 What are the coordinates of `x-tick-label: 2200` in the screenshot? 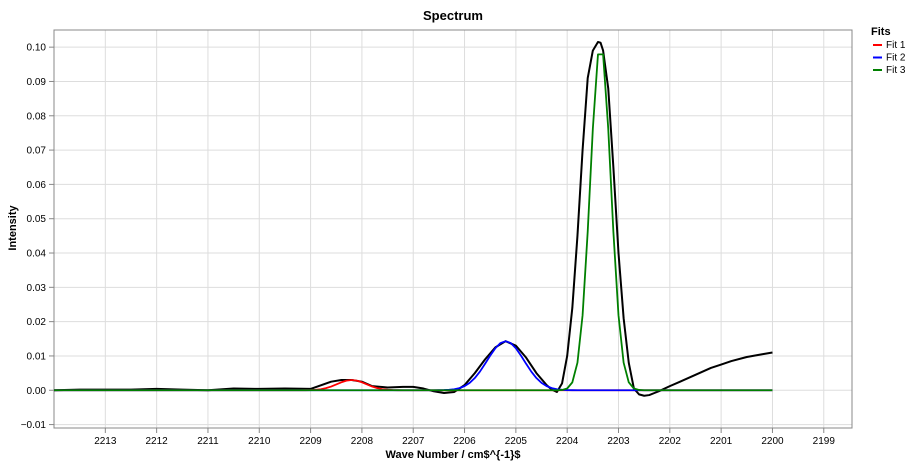 It's located at (772, 441).